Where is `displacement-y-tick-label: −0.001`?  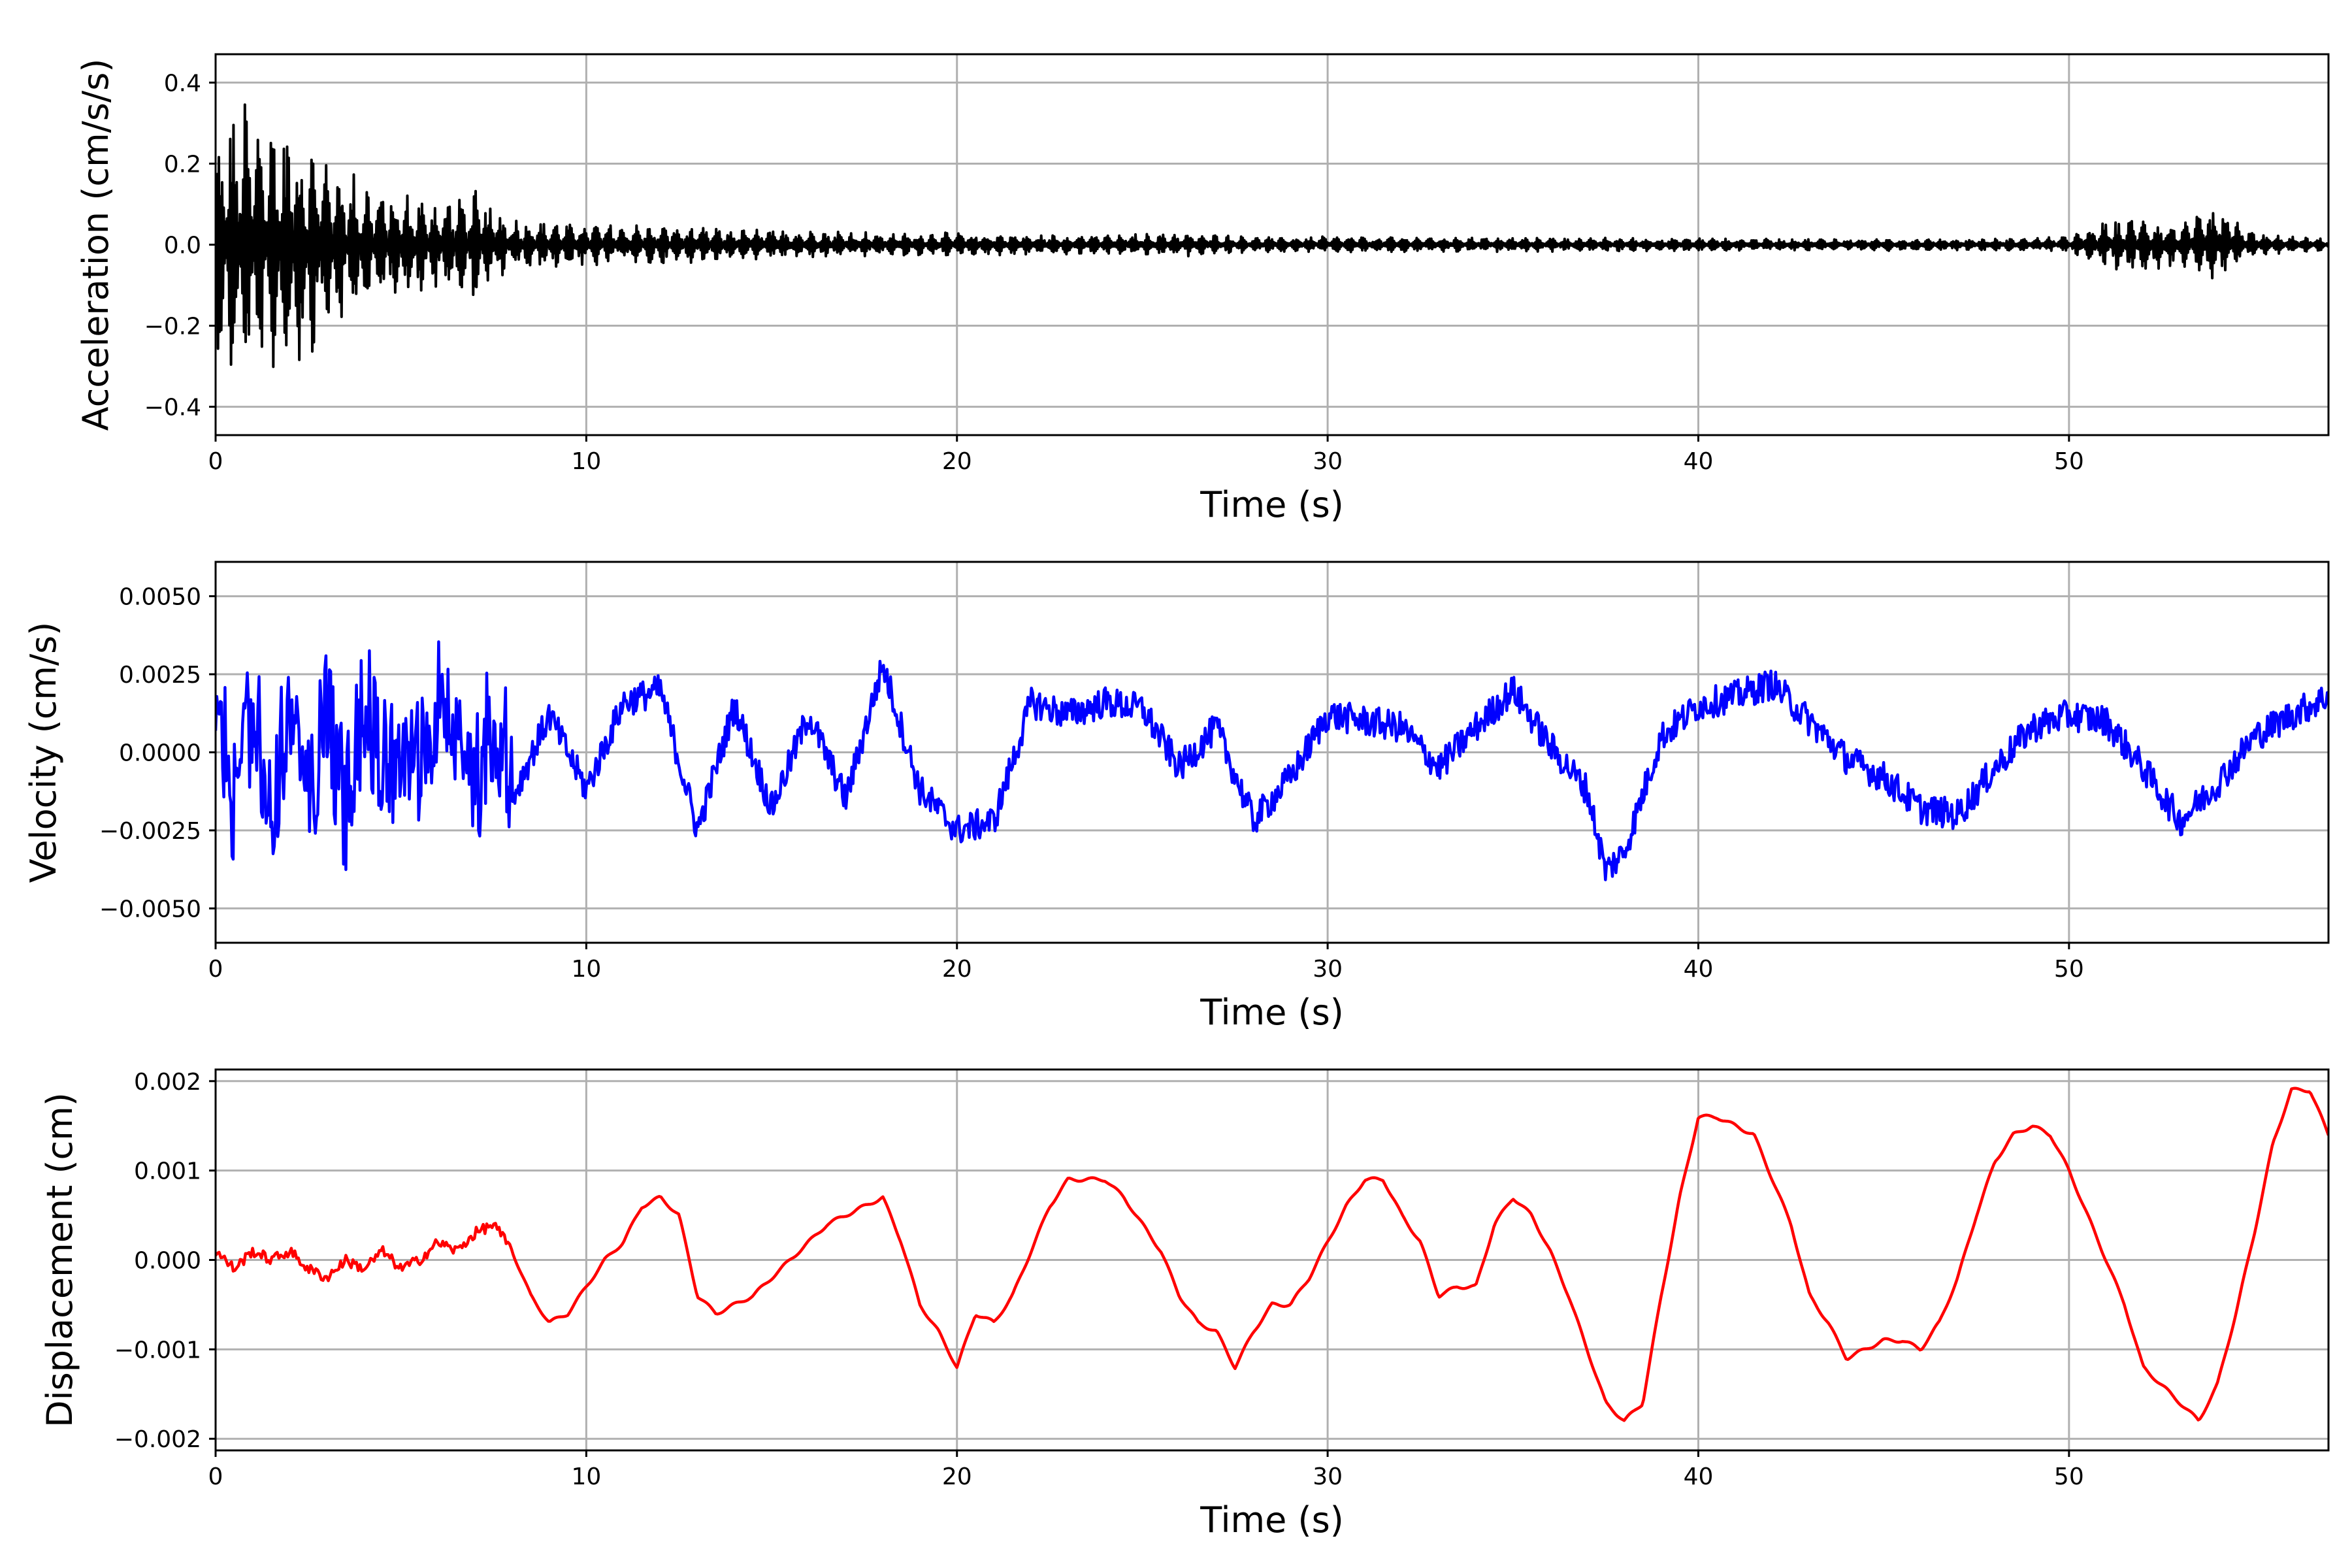
displacement-y-tick-label: −0.001 is located at coordinates (157, 1350).